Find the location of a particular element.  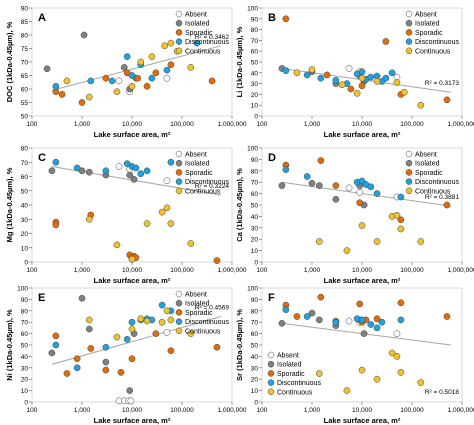

panel-letter: A is located at coordinates (42, 18).